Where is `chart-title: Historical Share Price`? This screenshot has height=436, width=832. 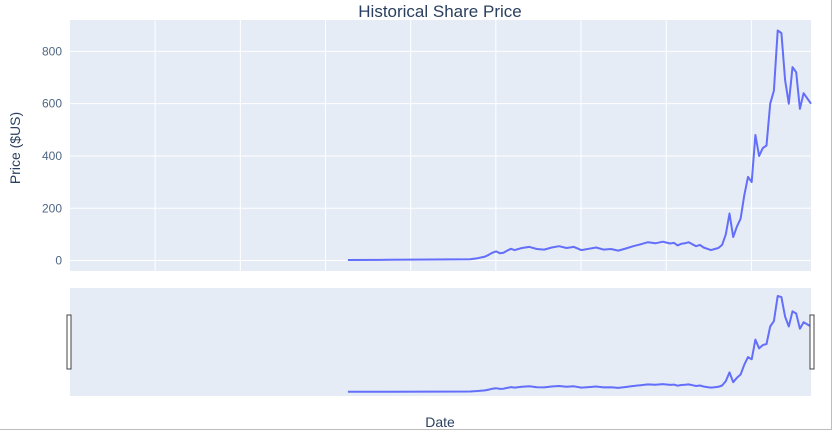
chart-title: Historical Share Price is located at coordinates (439, 11).